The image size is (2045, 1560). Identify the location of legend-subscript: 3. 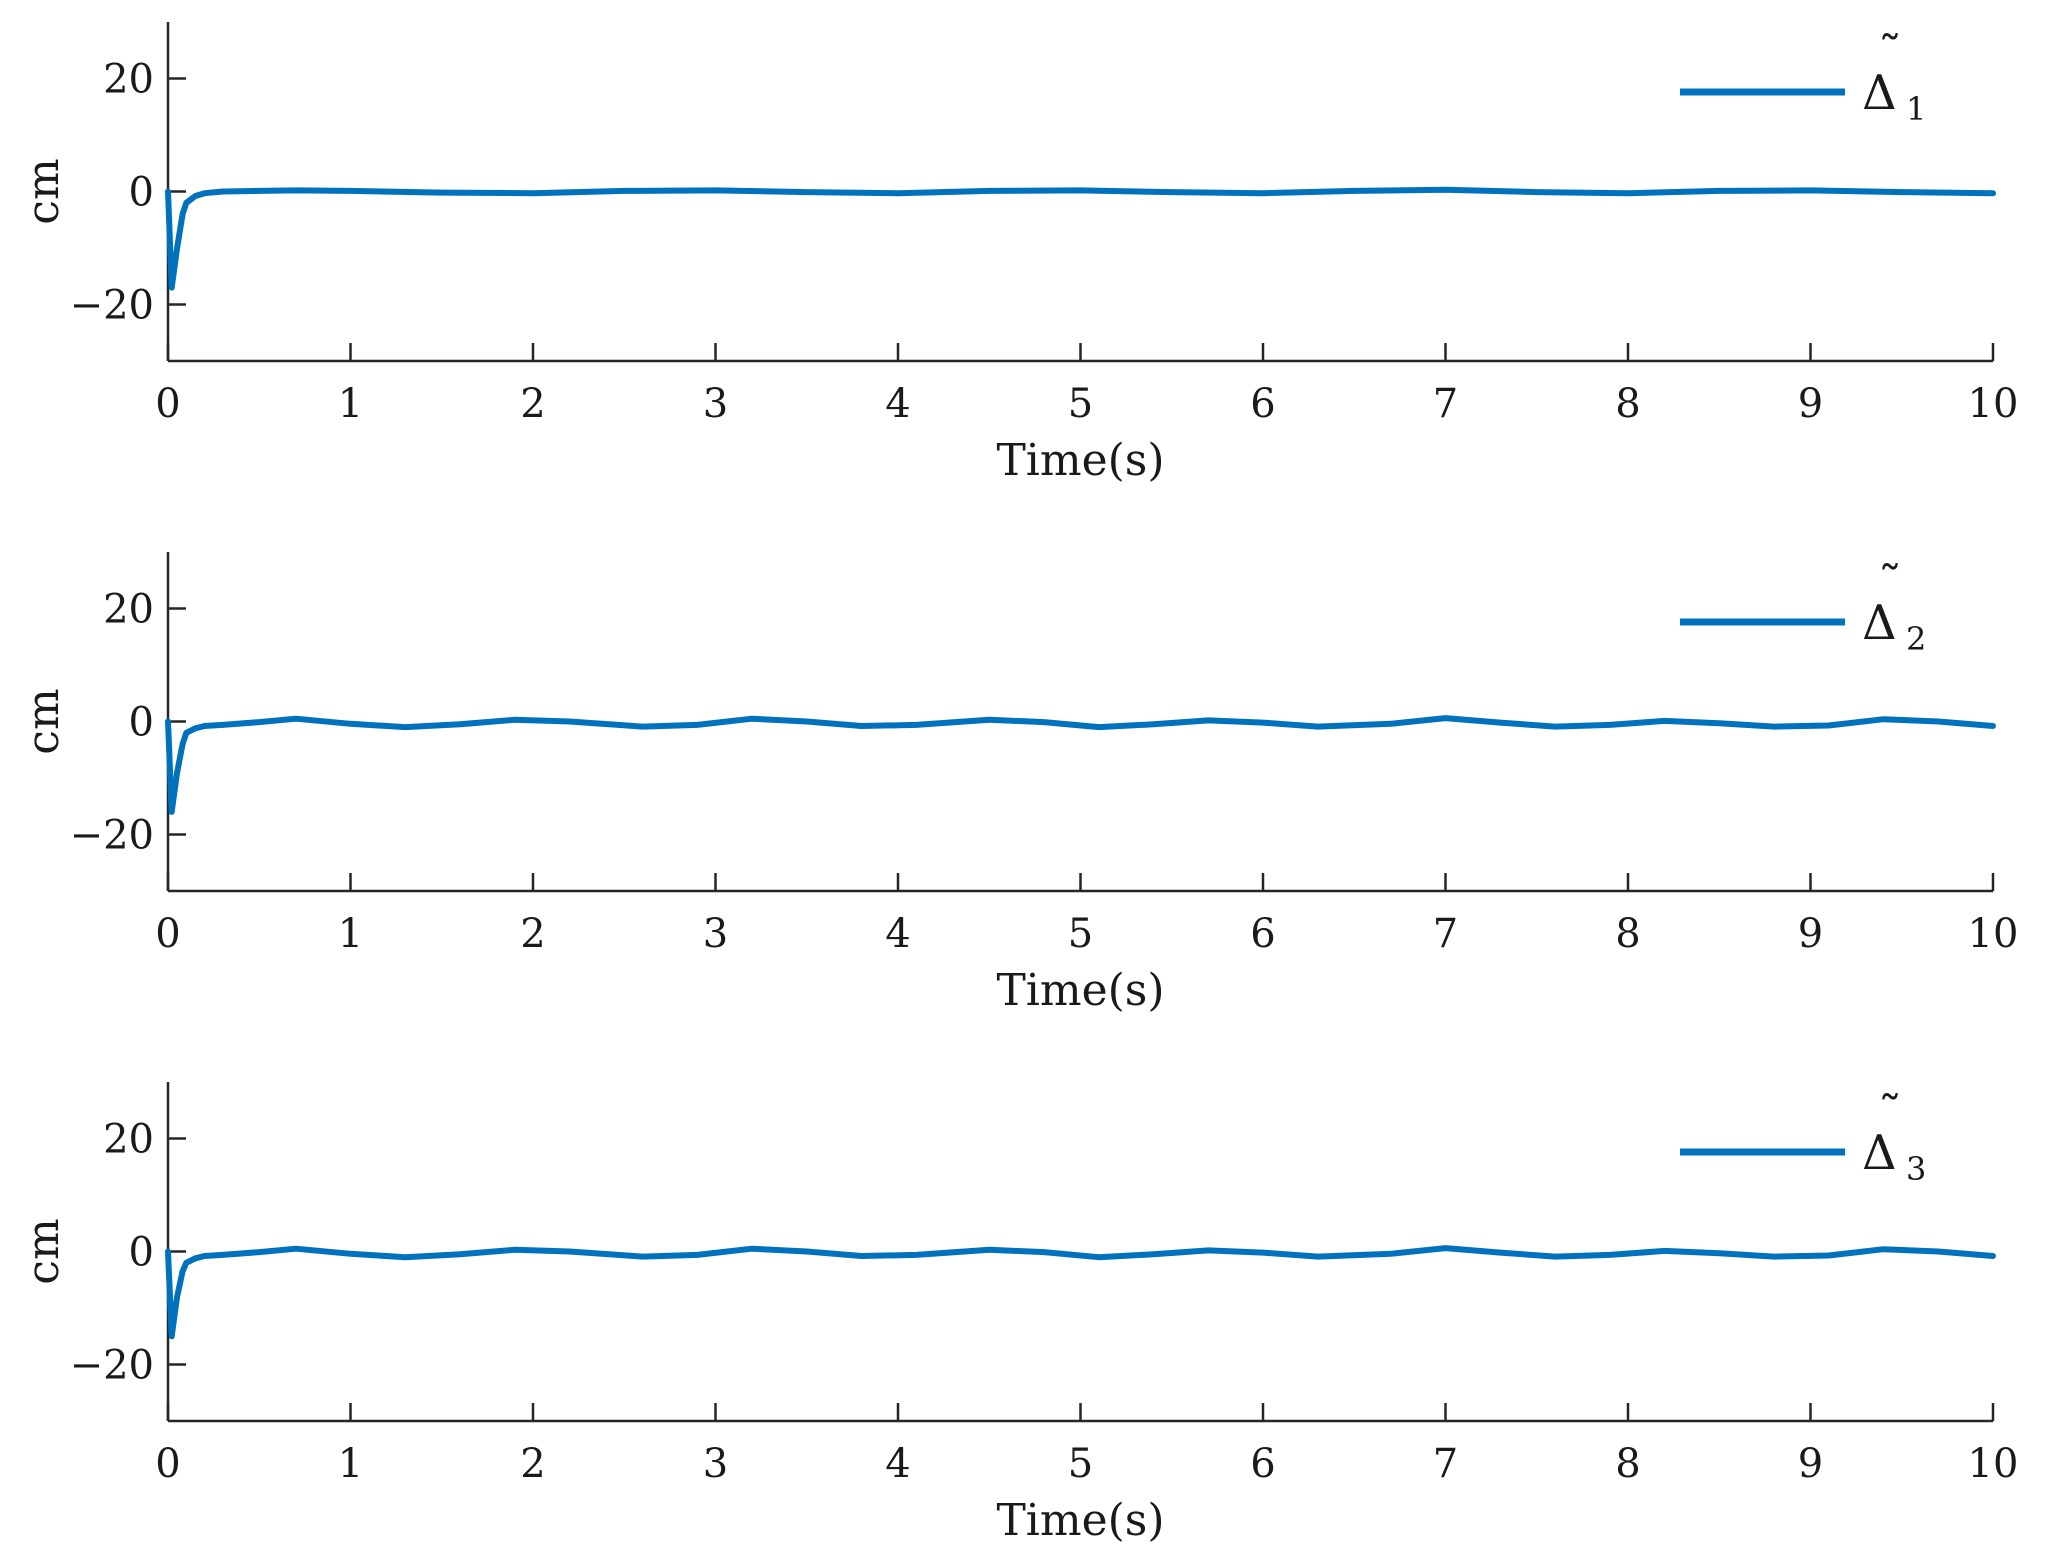
(1916, 1169).